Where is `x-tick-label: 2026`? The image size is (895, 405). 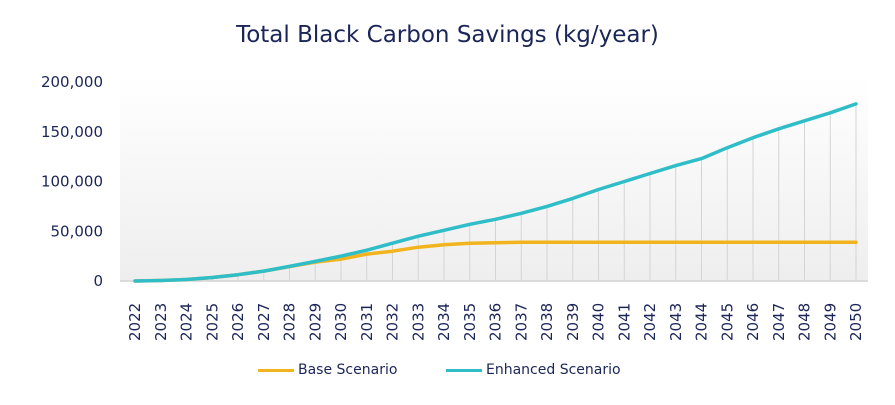 x-tick-label: 2026 is located at coordinates (238, 322).